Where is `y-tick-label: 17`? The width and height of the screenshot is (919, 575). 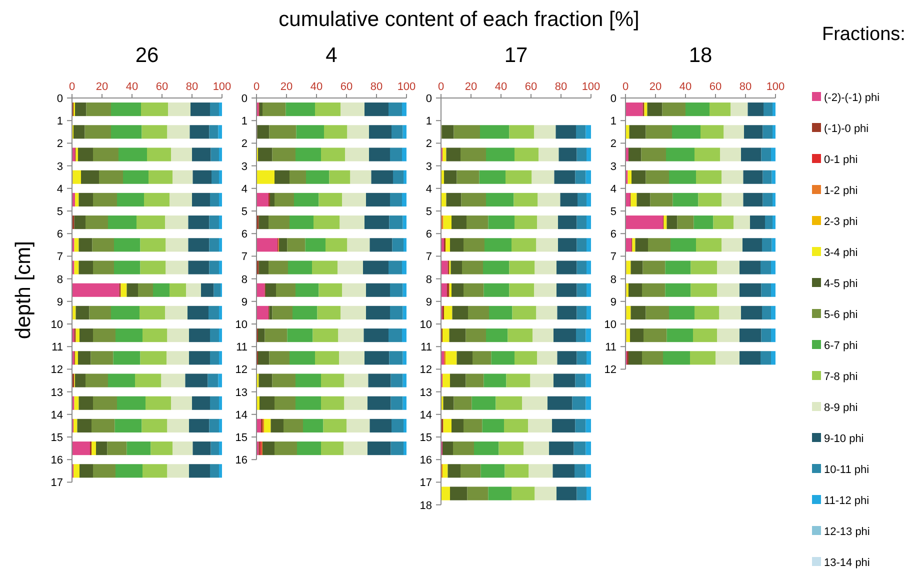
y-tick-label: 17 is located at coordinates (56, 483).